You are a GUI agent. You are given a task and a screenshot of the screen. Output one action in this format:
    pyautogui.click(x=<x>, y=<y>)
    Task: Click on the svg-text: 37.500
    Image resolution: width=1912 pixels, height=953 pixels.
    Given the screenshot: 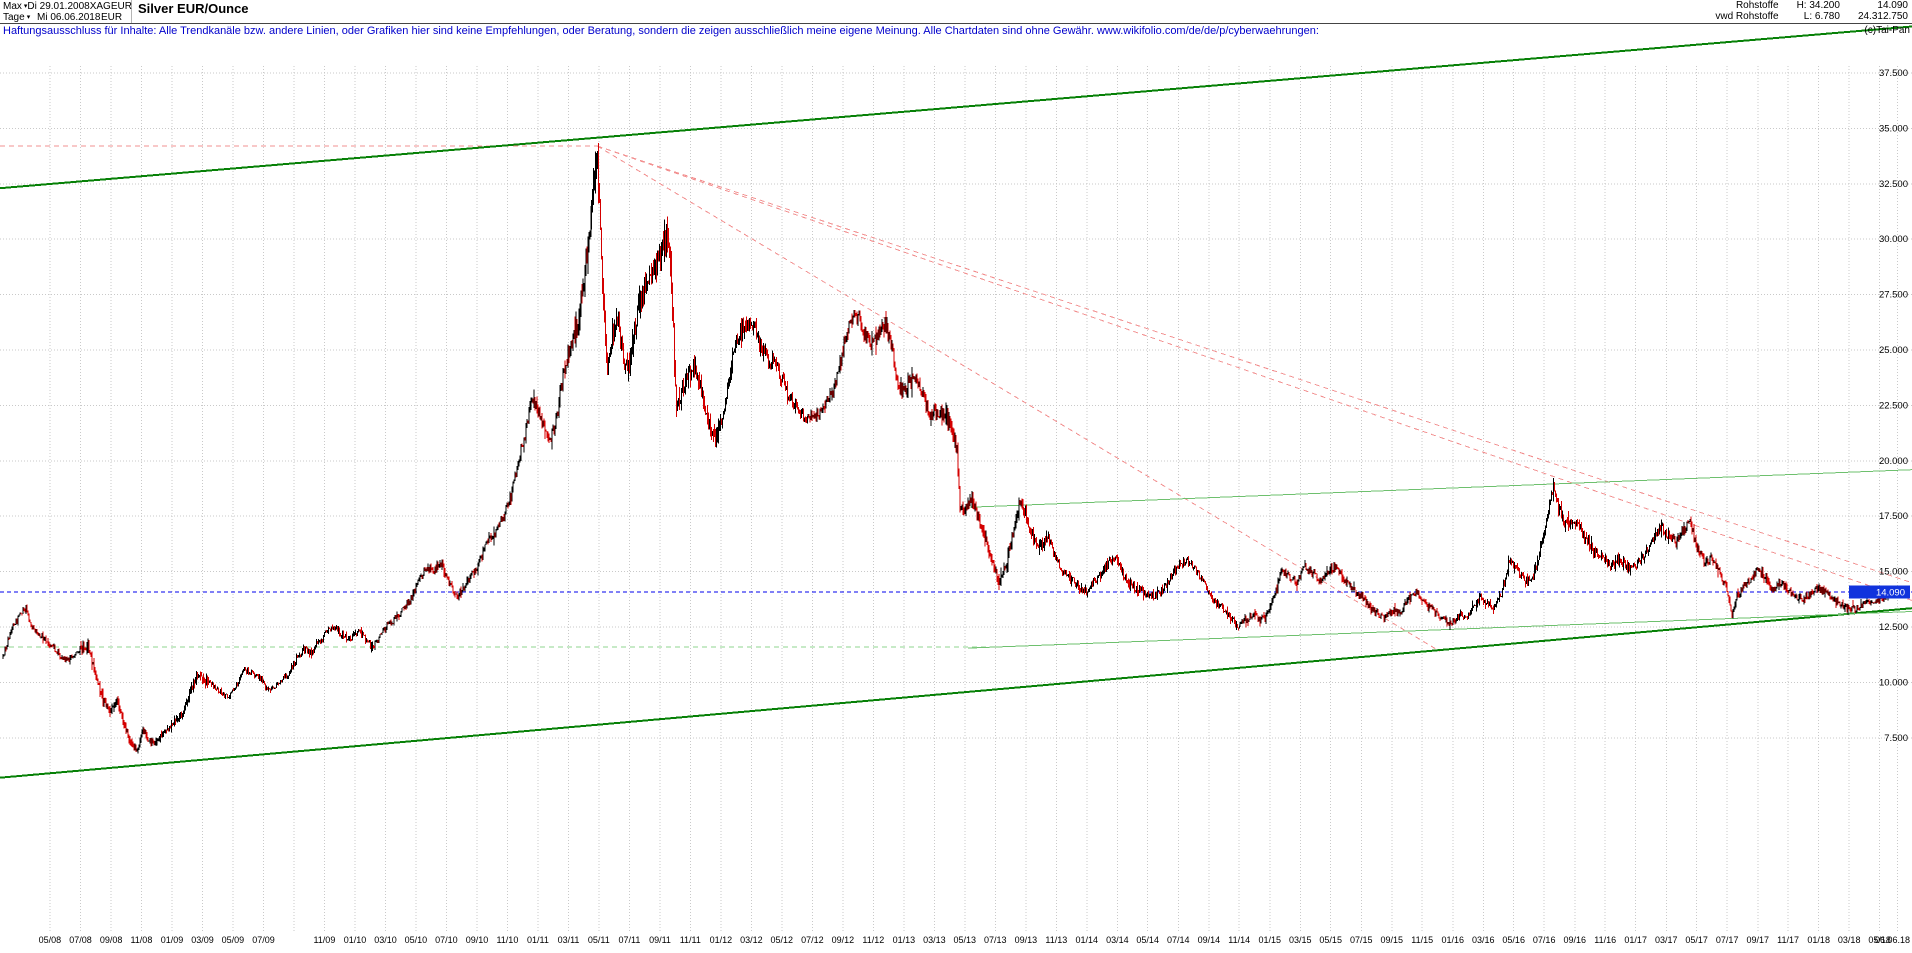 What is the action you would take?
    pyautogui.click(x=1893, y=73)
    